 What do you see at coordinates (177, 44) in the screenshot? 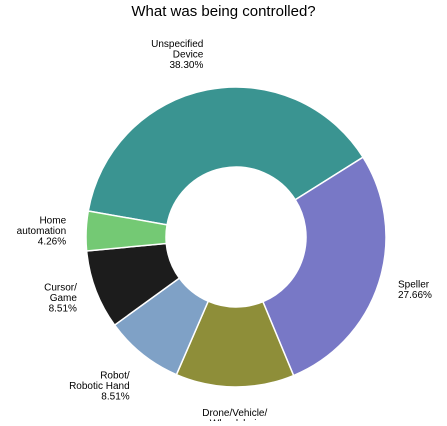
I see `slice-category-label: Unspecified` at bounding box center [177, 44].